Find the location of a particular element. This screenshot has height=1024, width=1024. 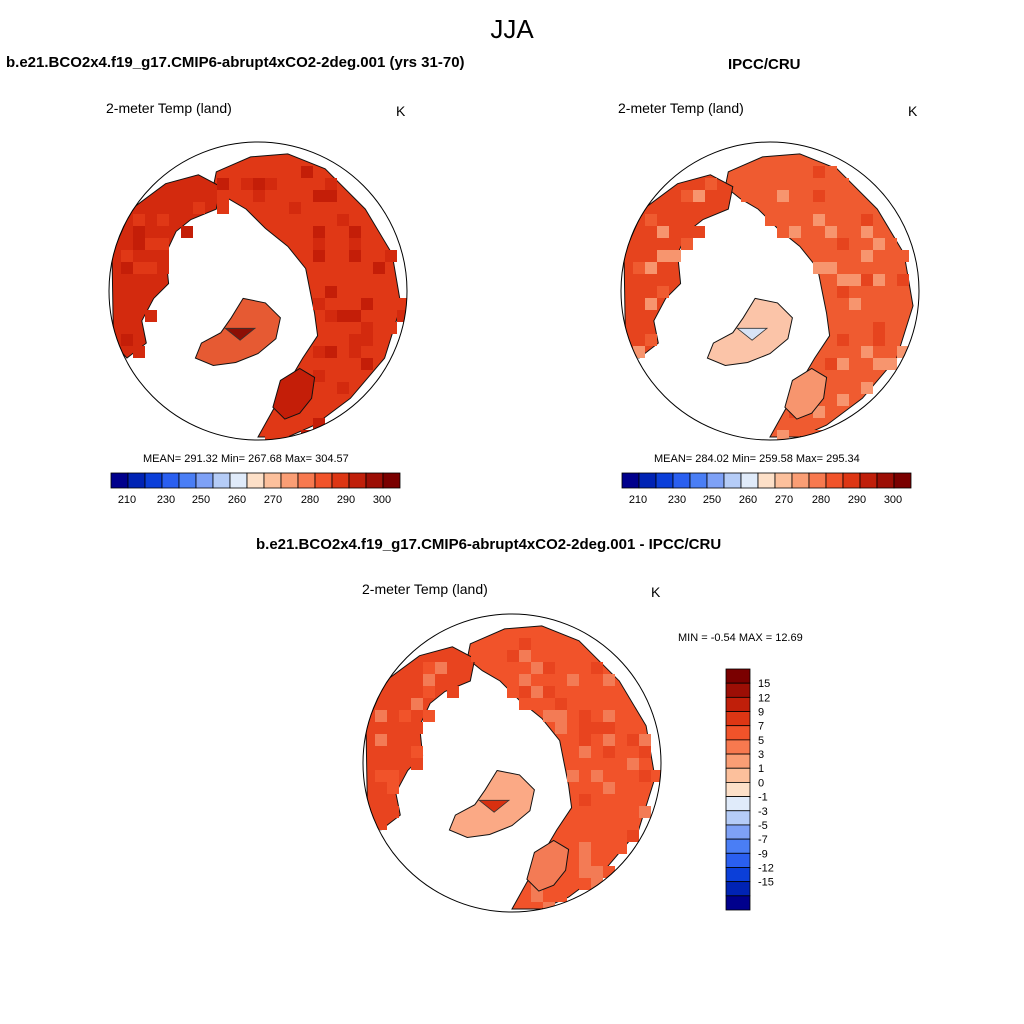

colorbar-tick-label: -12 is located at coordinates (766, 868).